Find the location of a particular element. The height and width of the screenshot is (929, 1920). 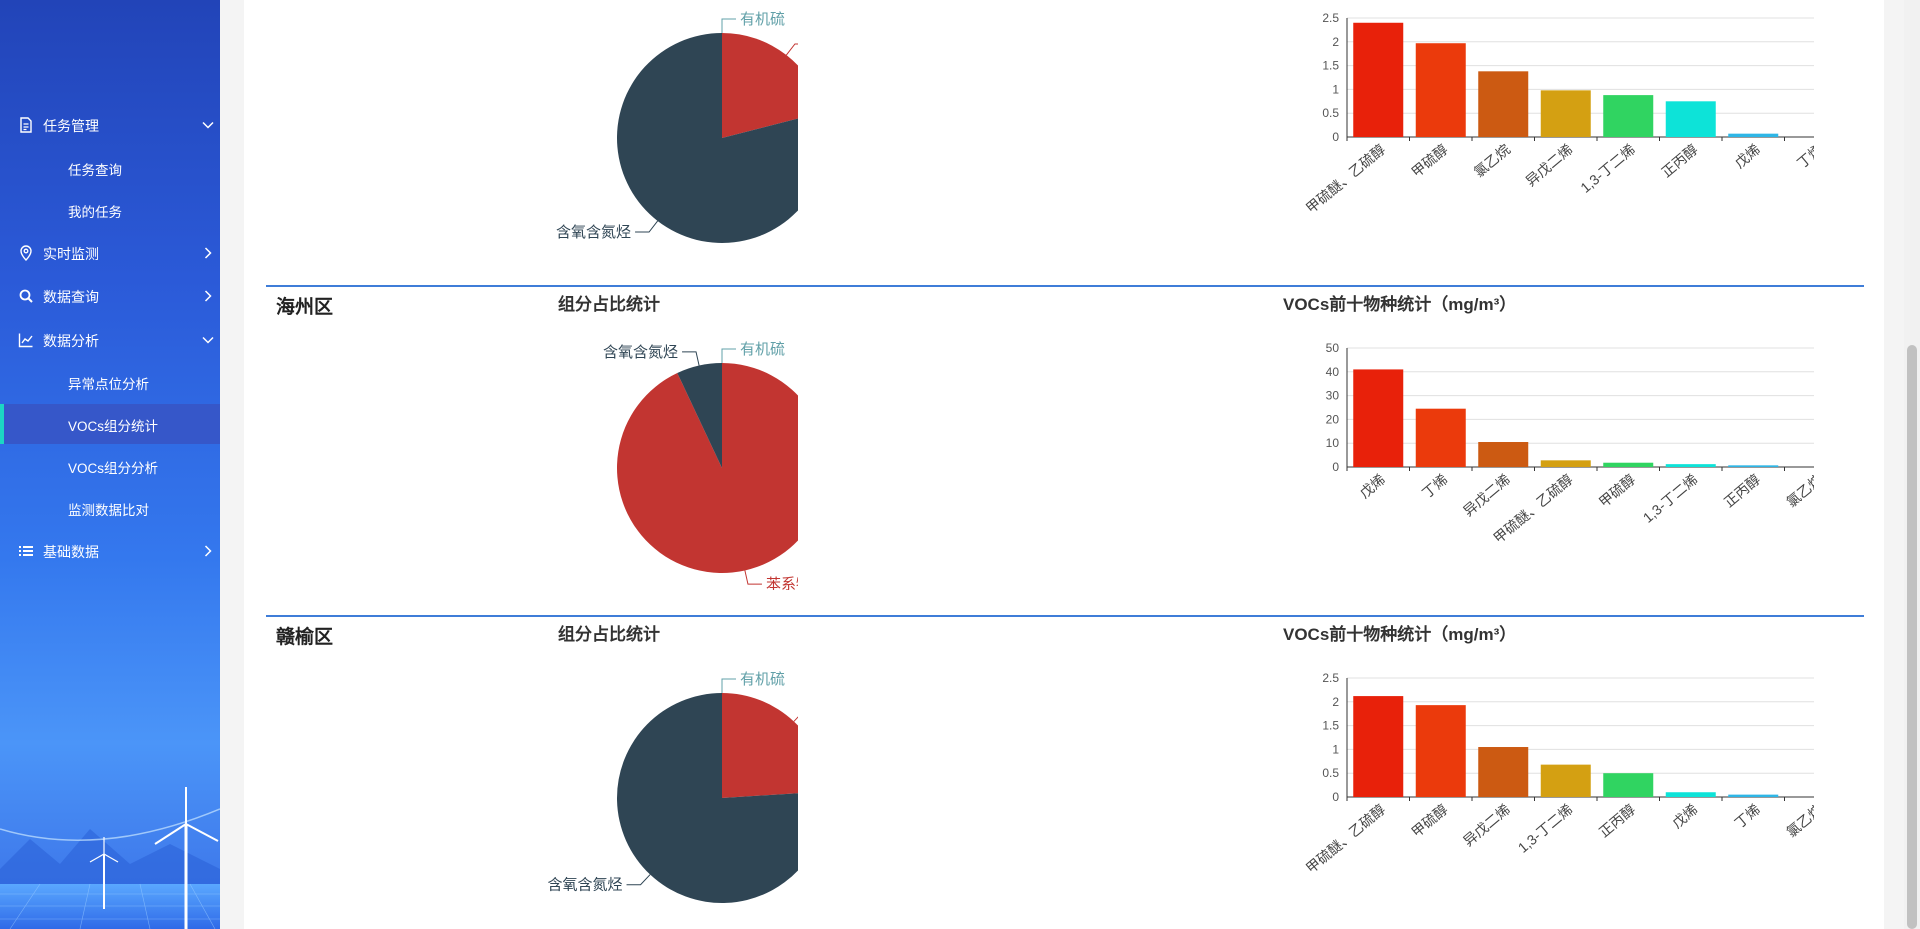

wind-turbine-illustration is located at coordinates (110, 858).